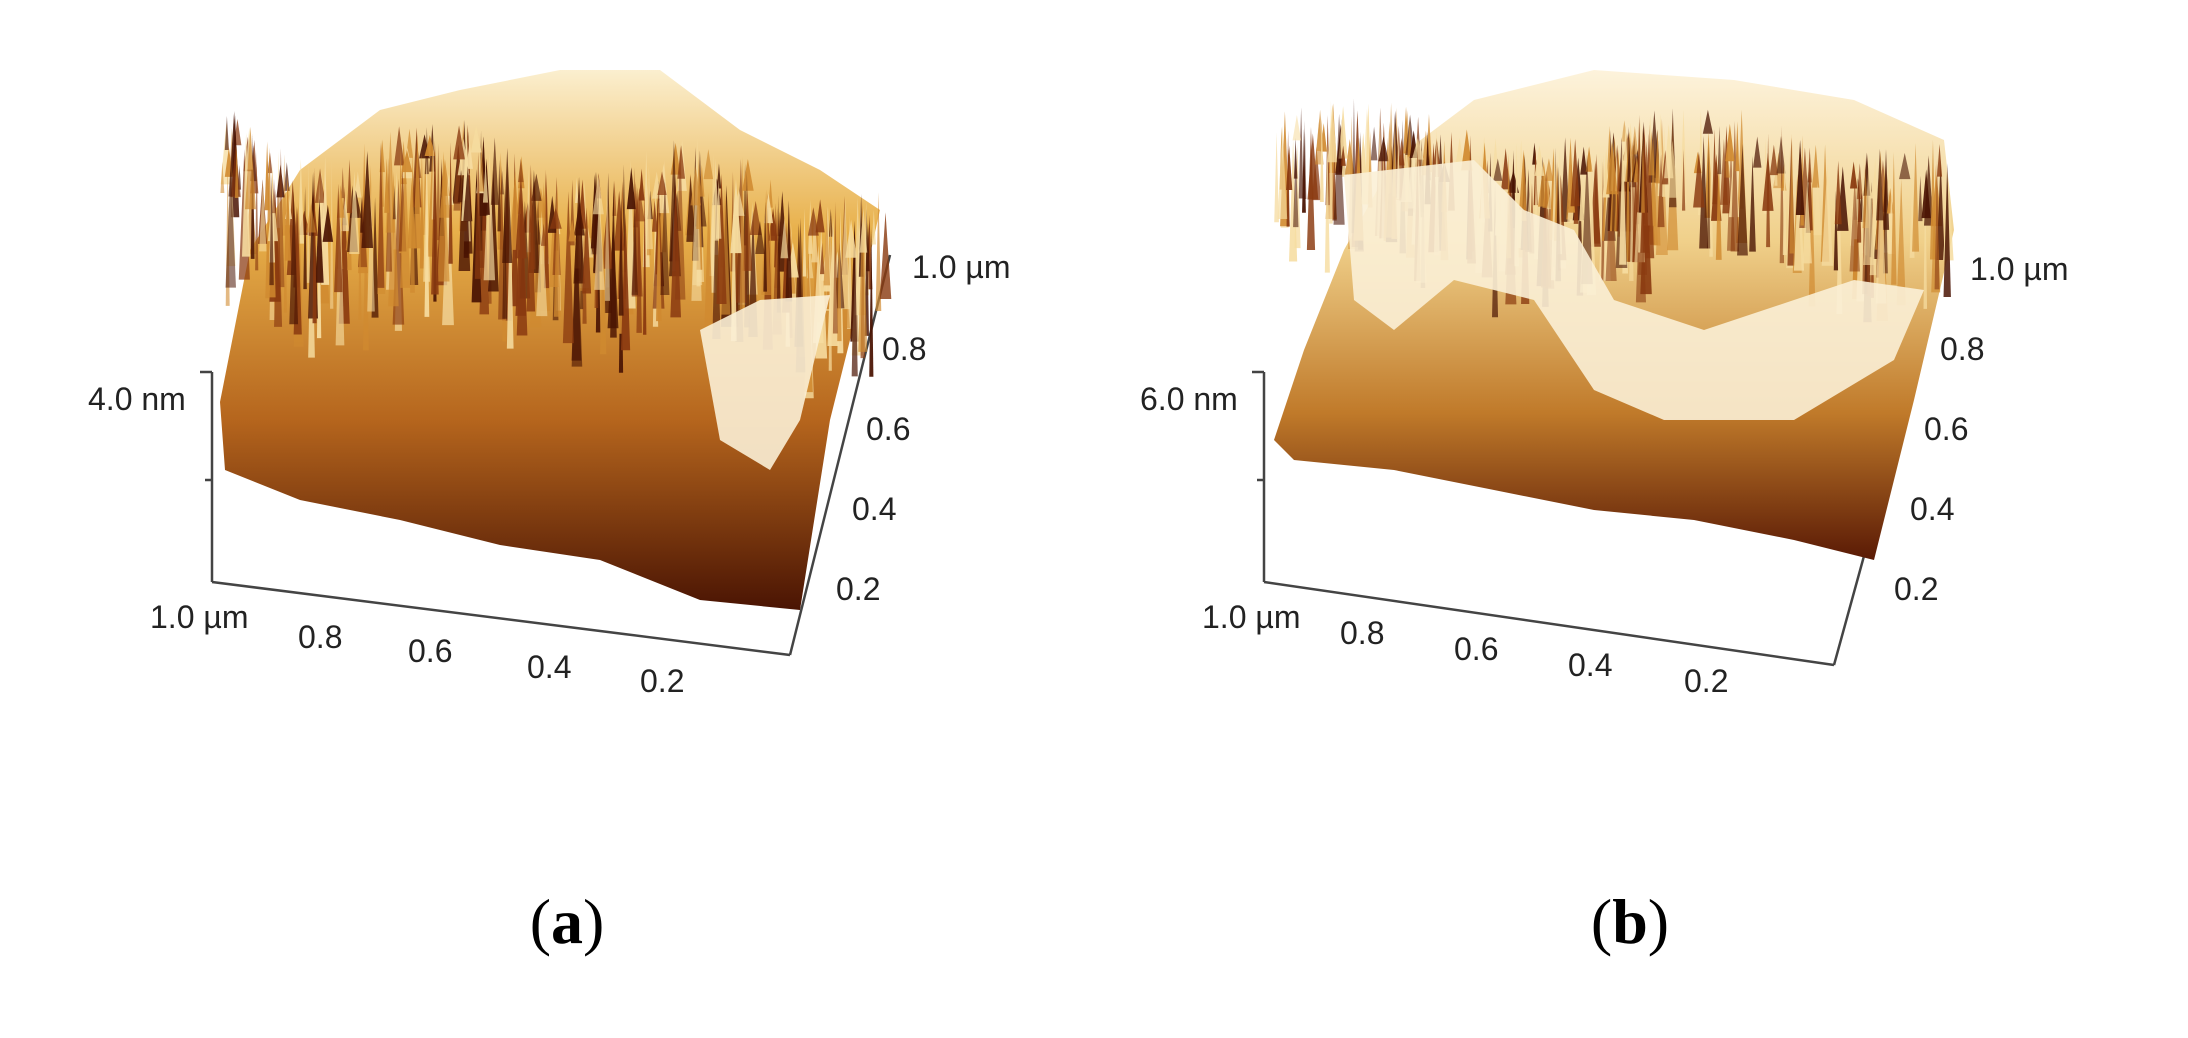 This screenshot has height=1038, width=2188. I want to click on y-tick-a-4: 0.2, so click(858, 589).